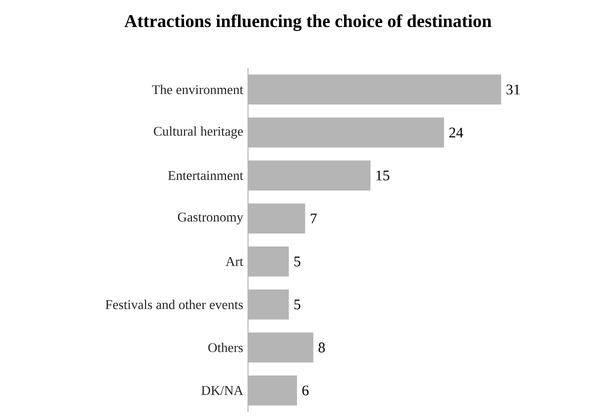  Describe the element at coordinates (206, 175) in the screenshot. I see `y-tick-label: Entertainment` at that location.